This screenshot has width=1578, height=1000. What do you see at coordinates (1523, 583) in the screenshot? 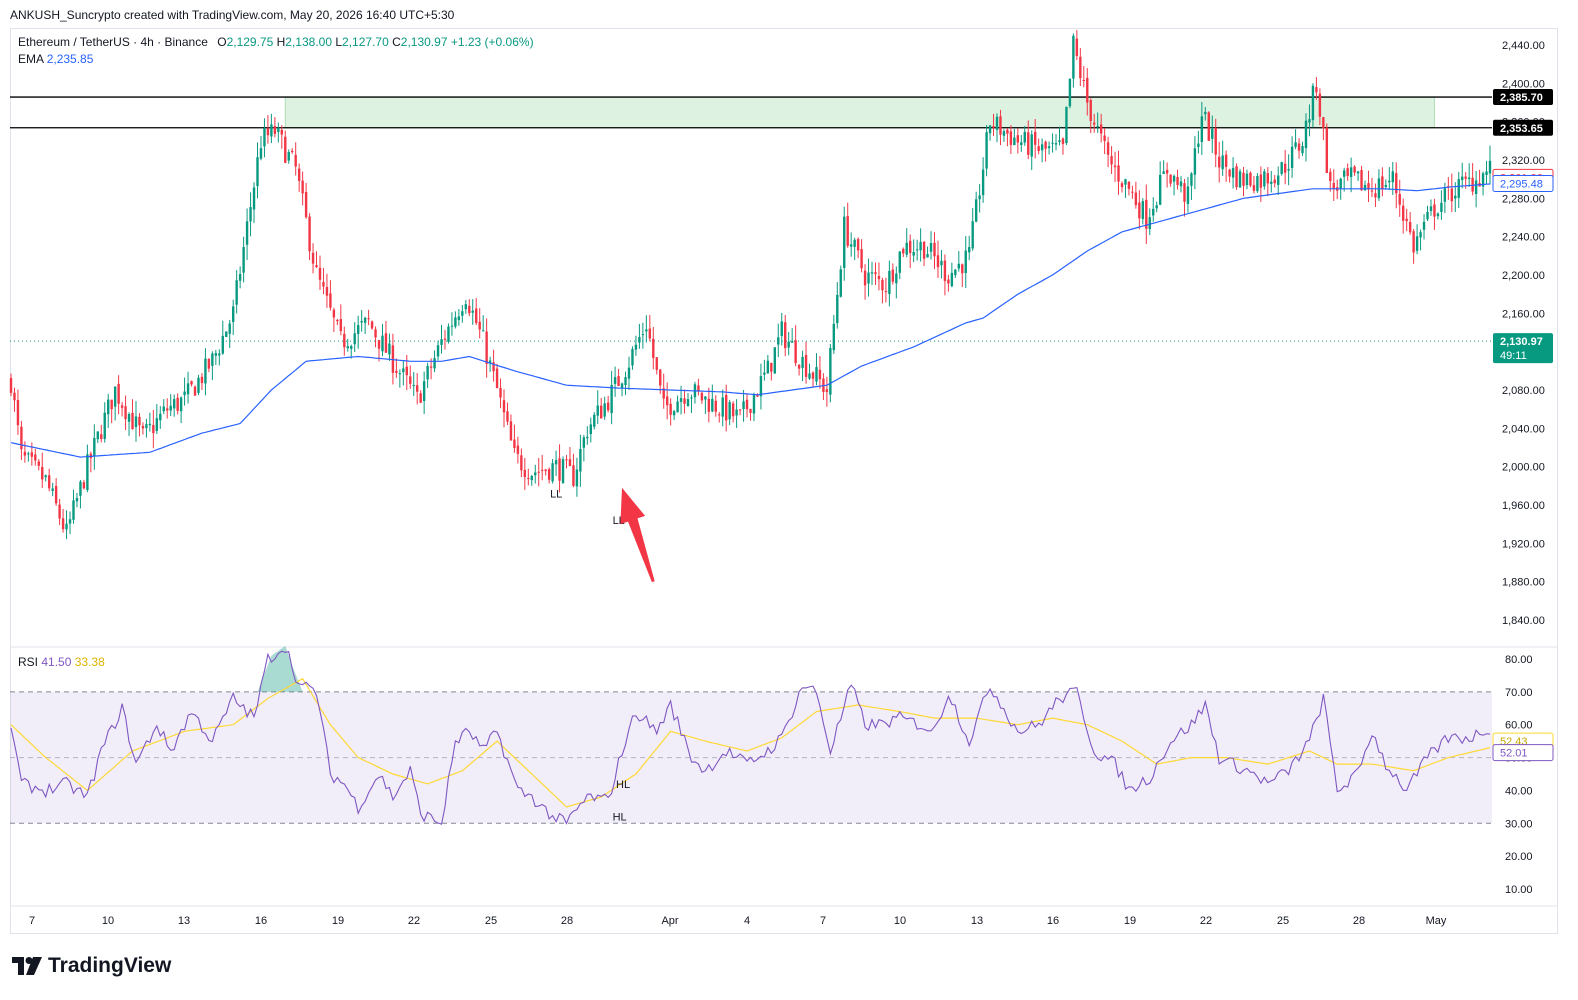
I see `price-tick-label-13: 1,880.00` at bounding box center [1523, 583].